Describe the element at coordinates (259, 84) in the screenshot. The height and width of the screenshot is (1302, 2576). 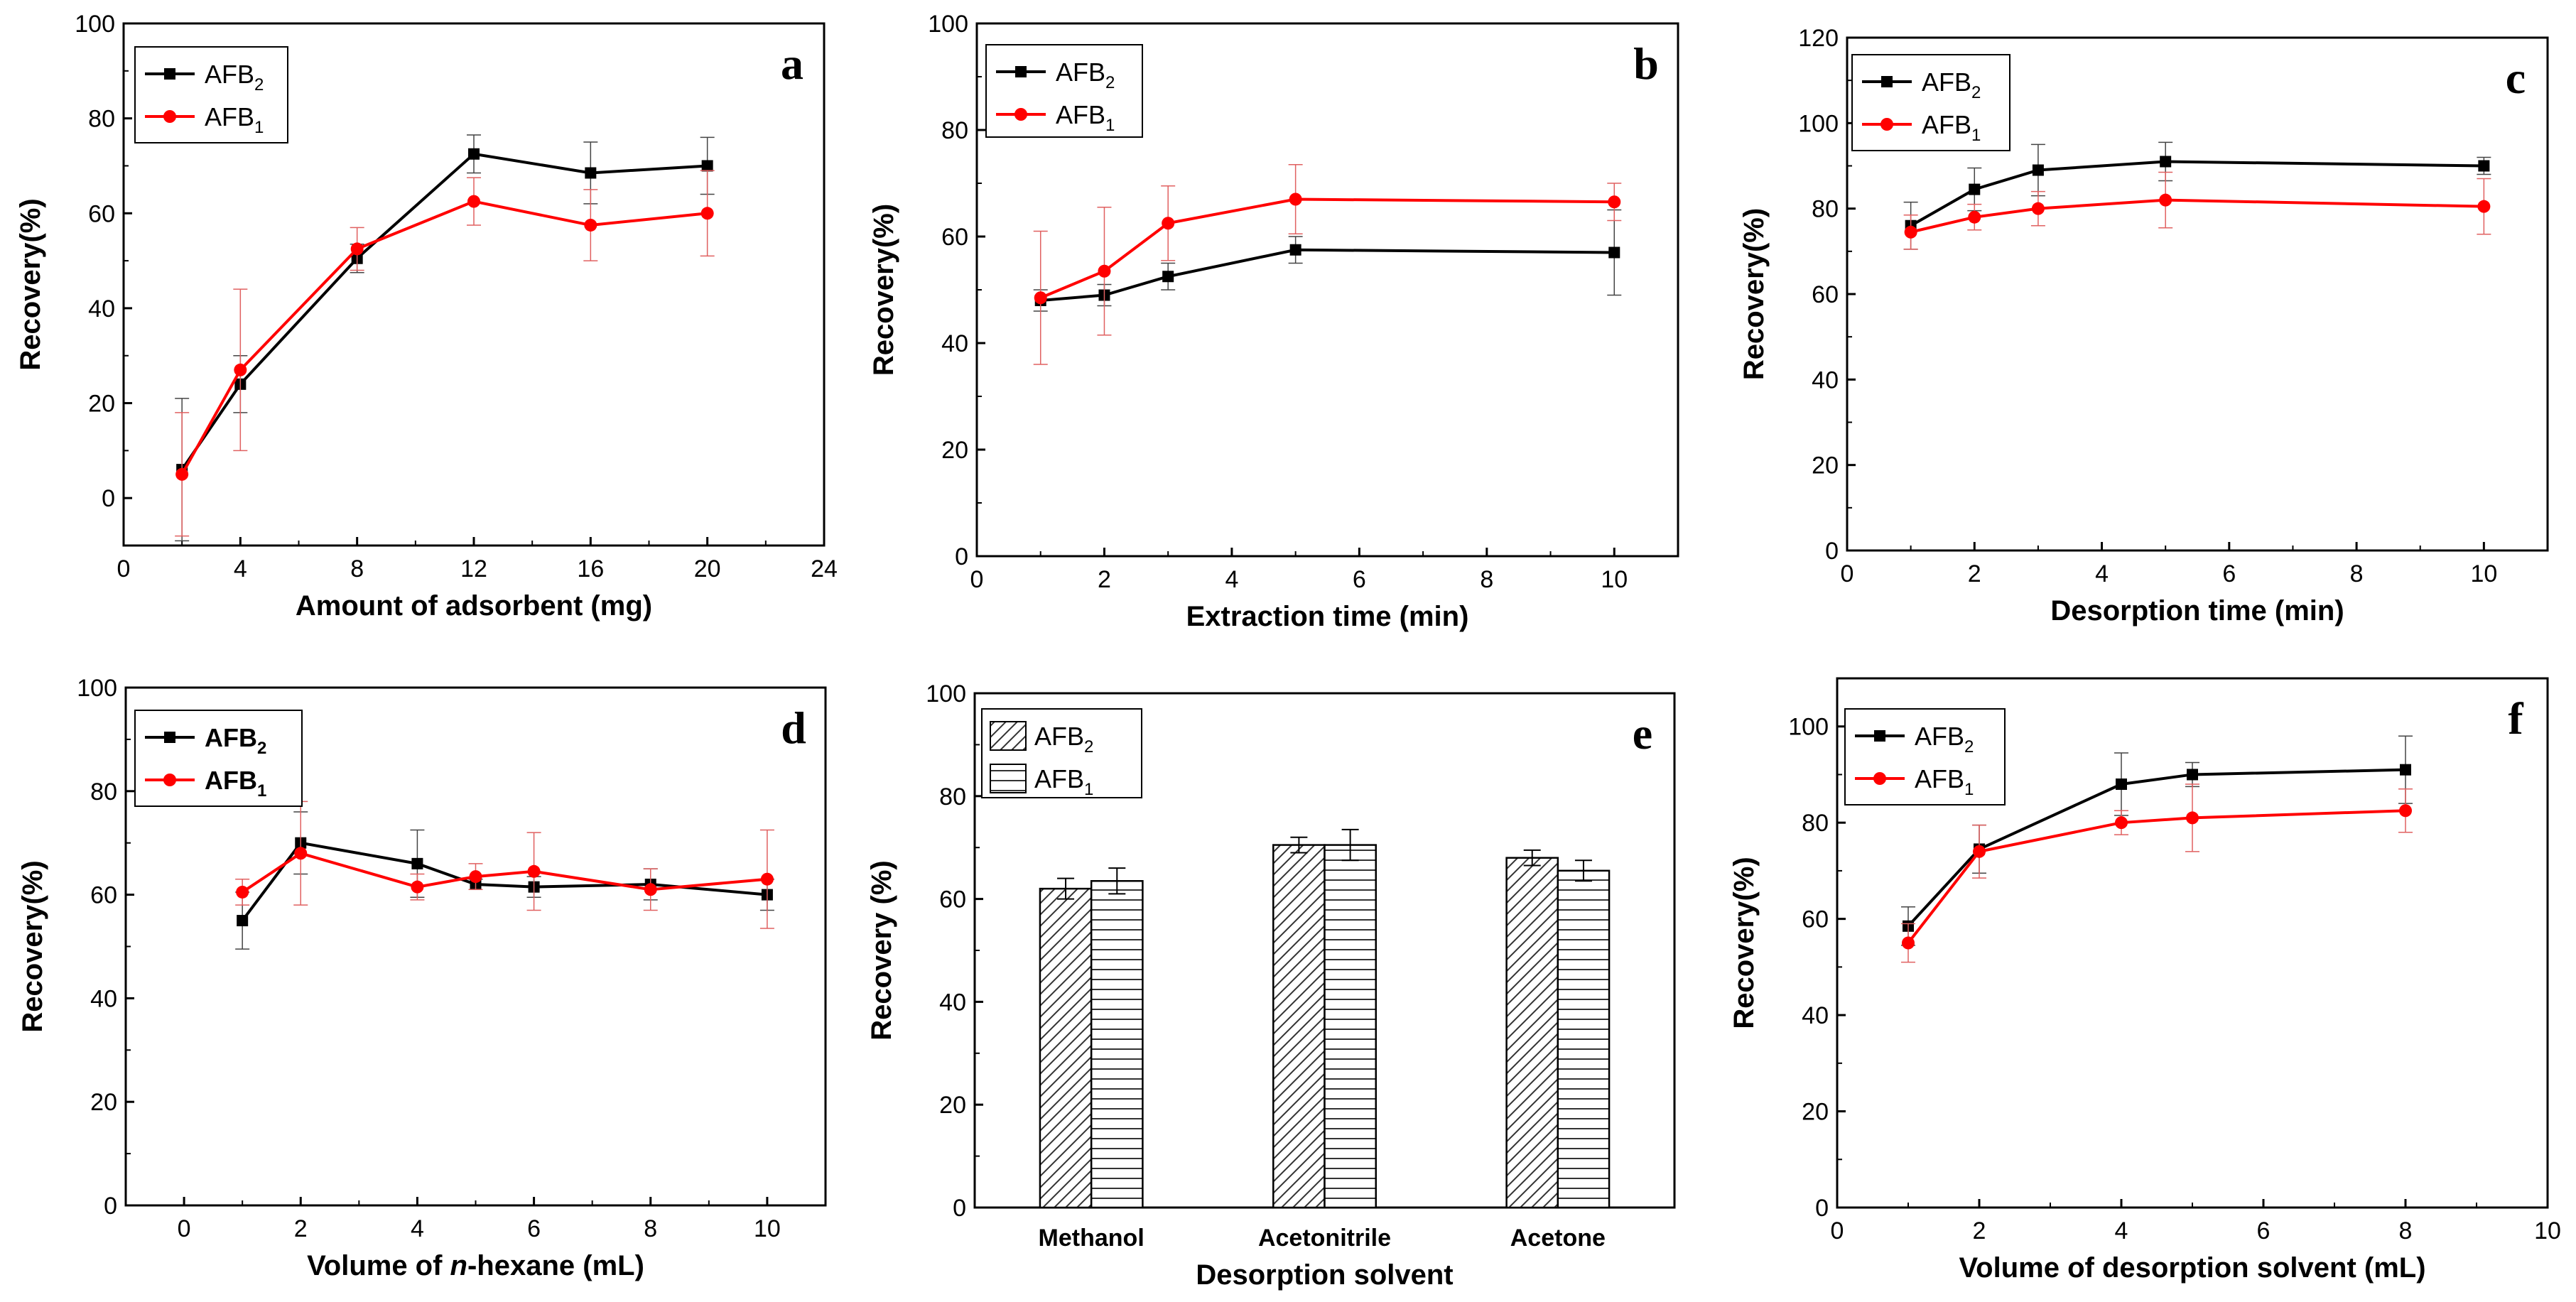
I see `legend-label-sub: 2` at that location.